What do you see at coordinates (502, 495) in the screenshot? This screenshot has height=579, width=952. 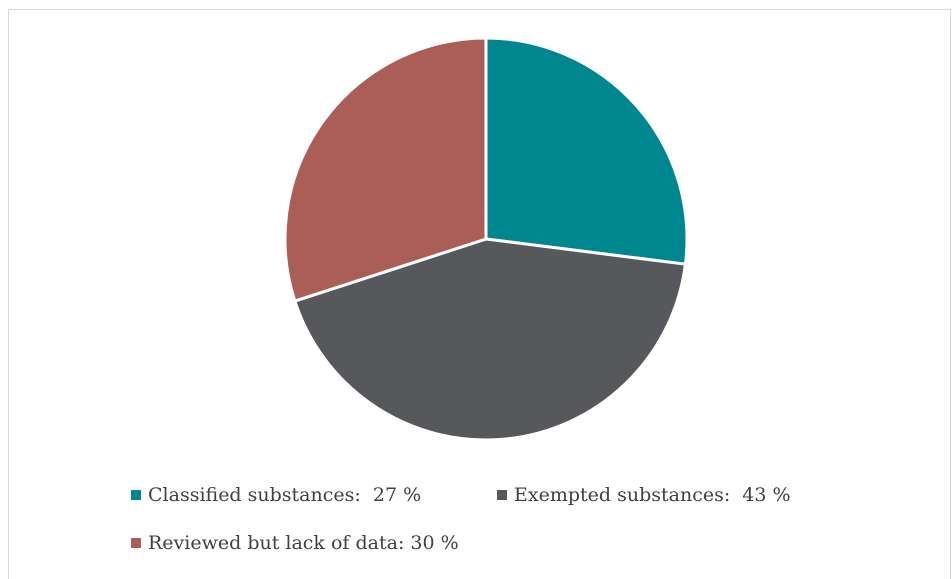 I see `legend-swatch-exempted` at bounding box center [502, 495].